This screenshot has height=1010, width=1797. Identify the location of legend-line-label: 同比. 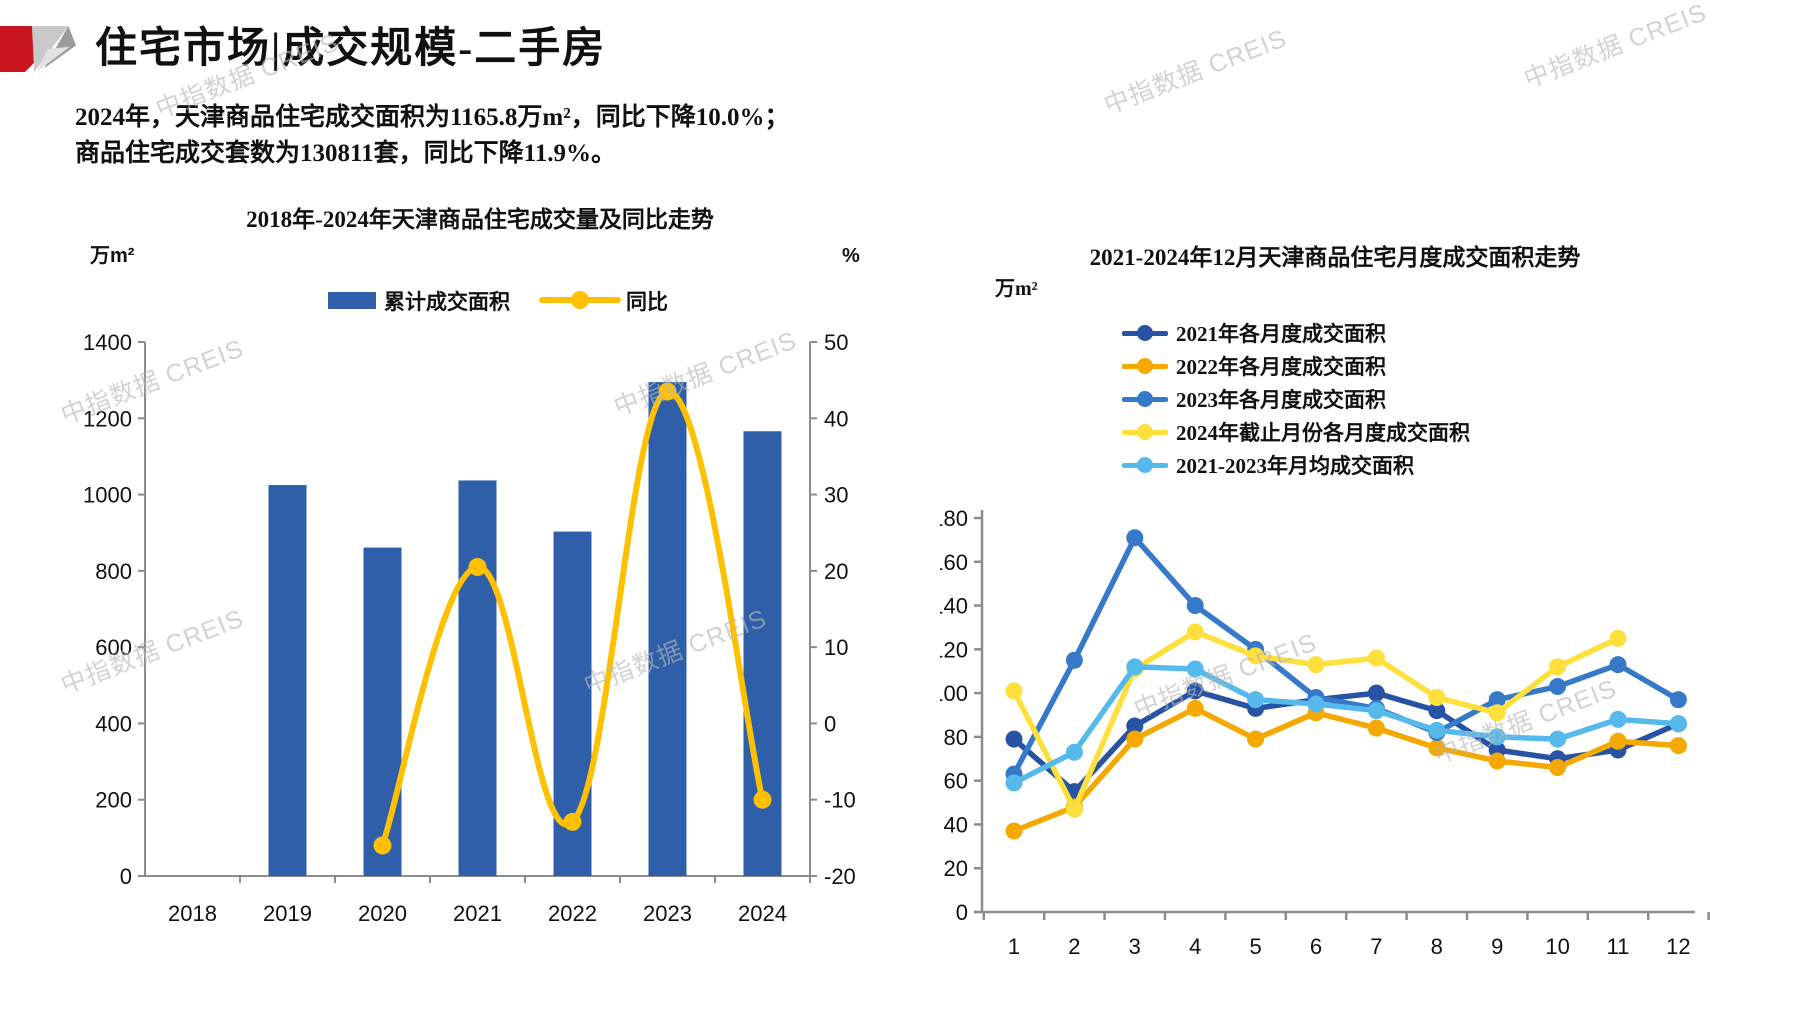
(647, 302).